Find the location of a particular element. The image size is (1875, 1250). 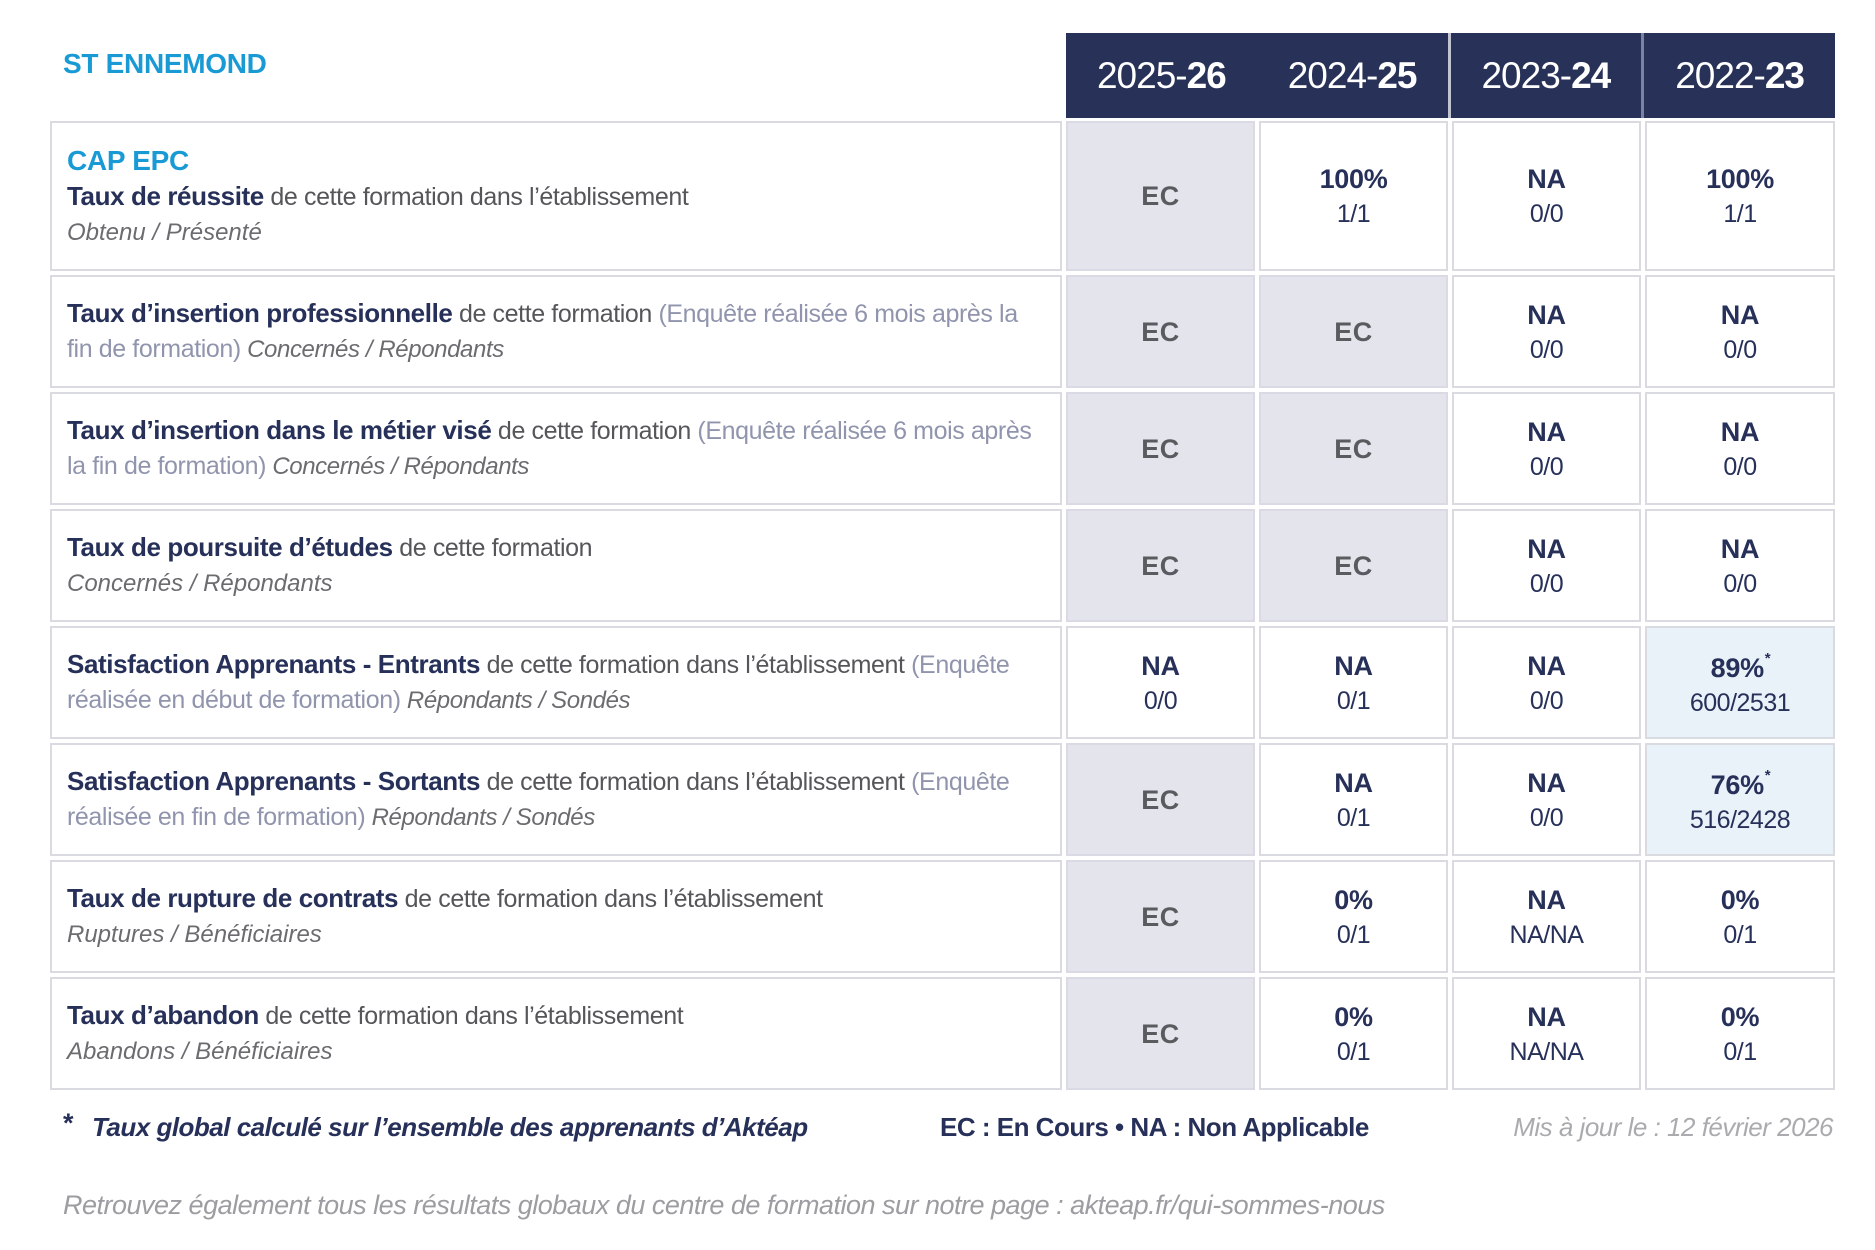

year-column-2025-26: 2025- 26 is located at coordinates (1161, 75).